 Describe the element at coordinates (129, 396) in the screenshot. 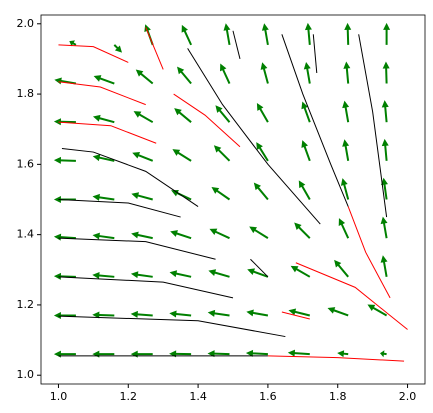

I see `x-tick-label: 1.2` at that location.